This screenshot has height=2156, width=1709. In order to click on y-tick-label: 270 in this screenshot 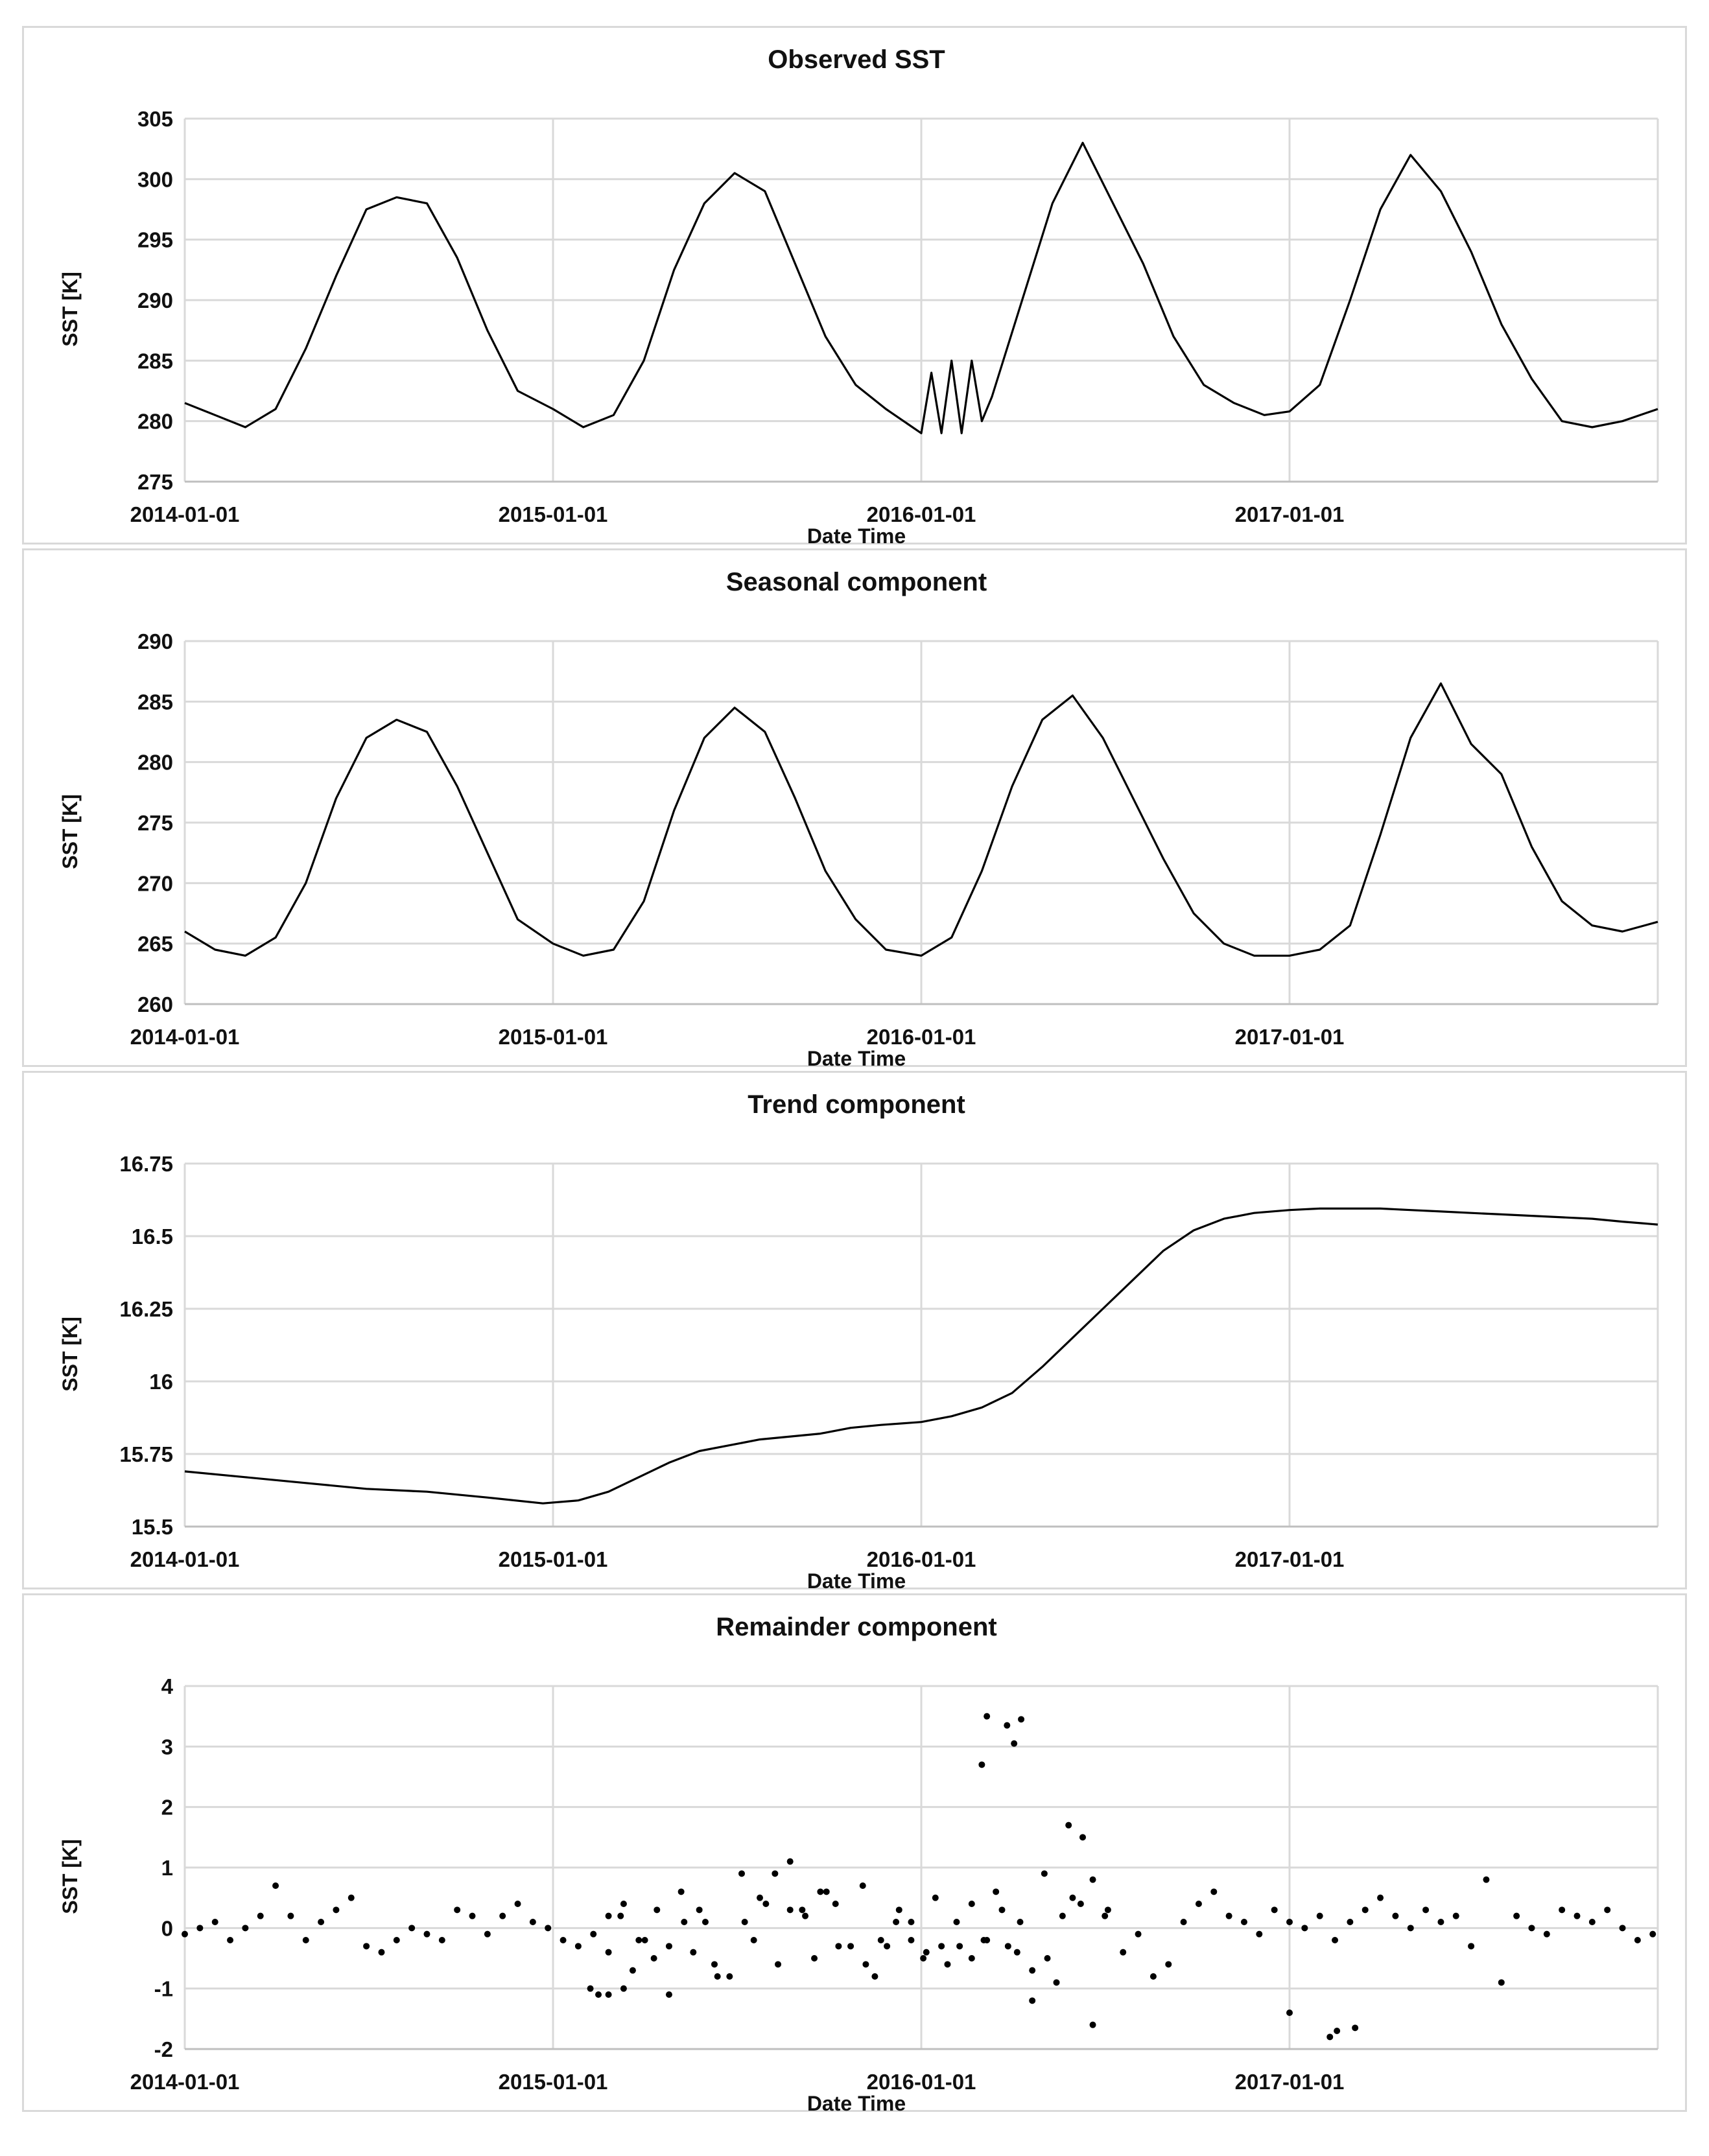, I will do `click(155, 883)`.